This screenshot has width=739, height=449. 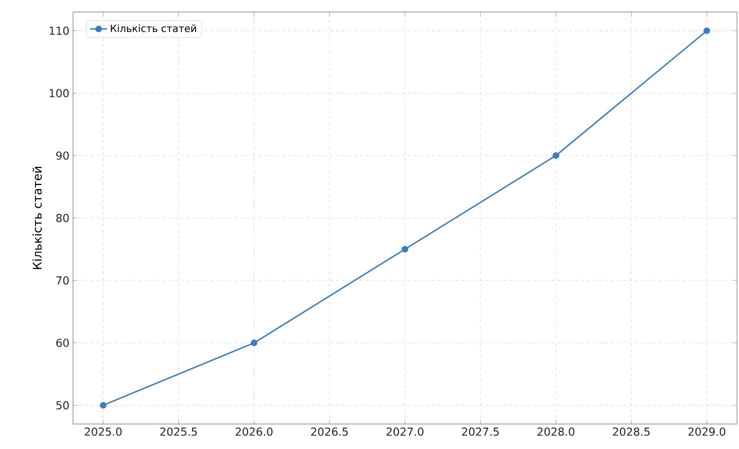 What do you see at coordinates (62, 342) in the screenshot?
I see `y-tick-label: 60` at bounding box center [62, 342].